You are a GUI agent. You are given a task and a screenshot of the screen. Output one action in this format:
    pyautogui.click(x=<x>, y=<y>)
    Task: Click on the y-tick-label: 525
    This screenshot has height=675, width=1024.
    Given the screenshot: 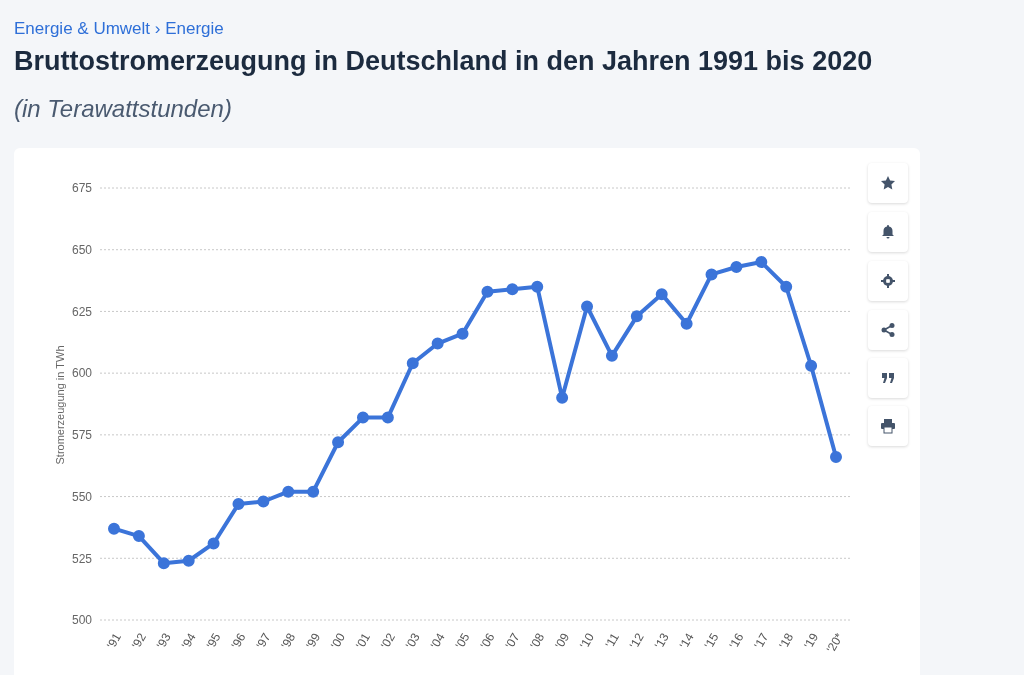 What is the action you would take?
    pyautogui.click(x=82, y=558)
    